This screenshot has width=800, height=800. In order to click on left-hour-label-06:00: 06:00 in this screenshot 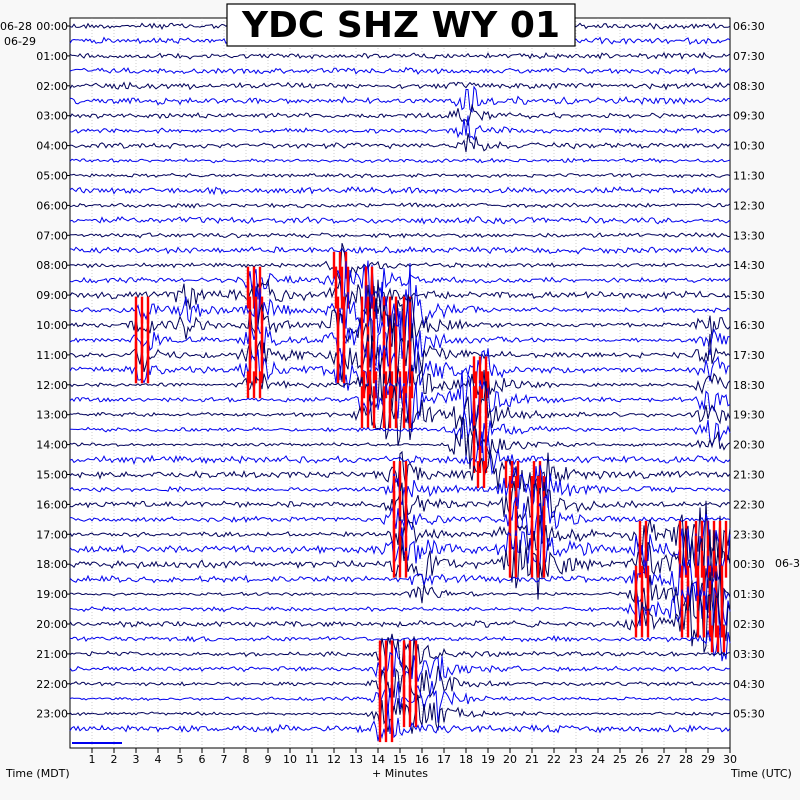, I will do `click(52, 205)`.